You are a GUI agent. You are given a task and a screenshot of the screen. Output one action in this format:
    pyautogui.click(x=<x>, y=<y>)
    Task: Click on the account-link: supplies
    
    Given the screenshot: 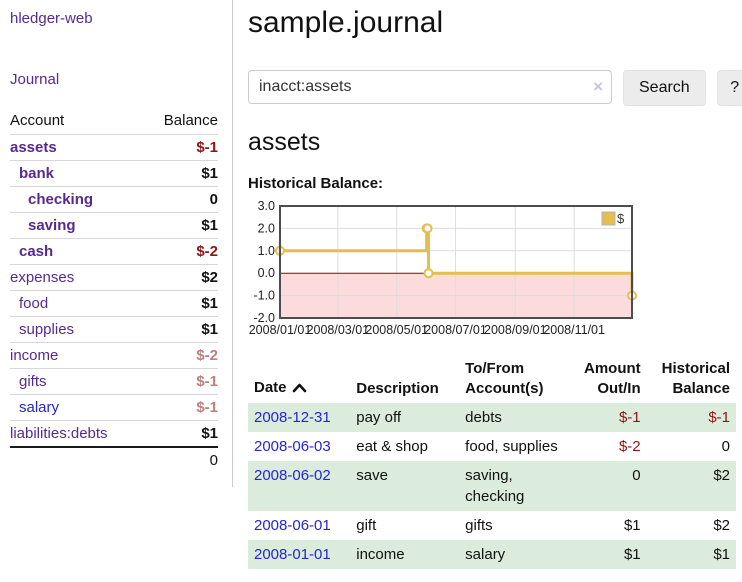 What is the action you would take?
    pyautogui.click(x=47, y=329)
    